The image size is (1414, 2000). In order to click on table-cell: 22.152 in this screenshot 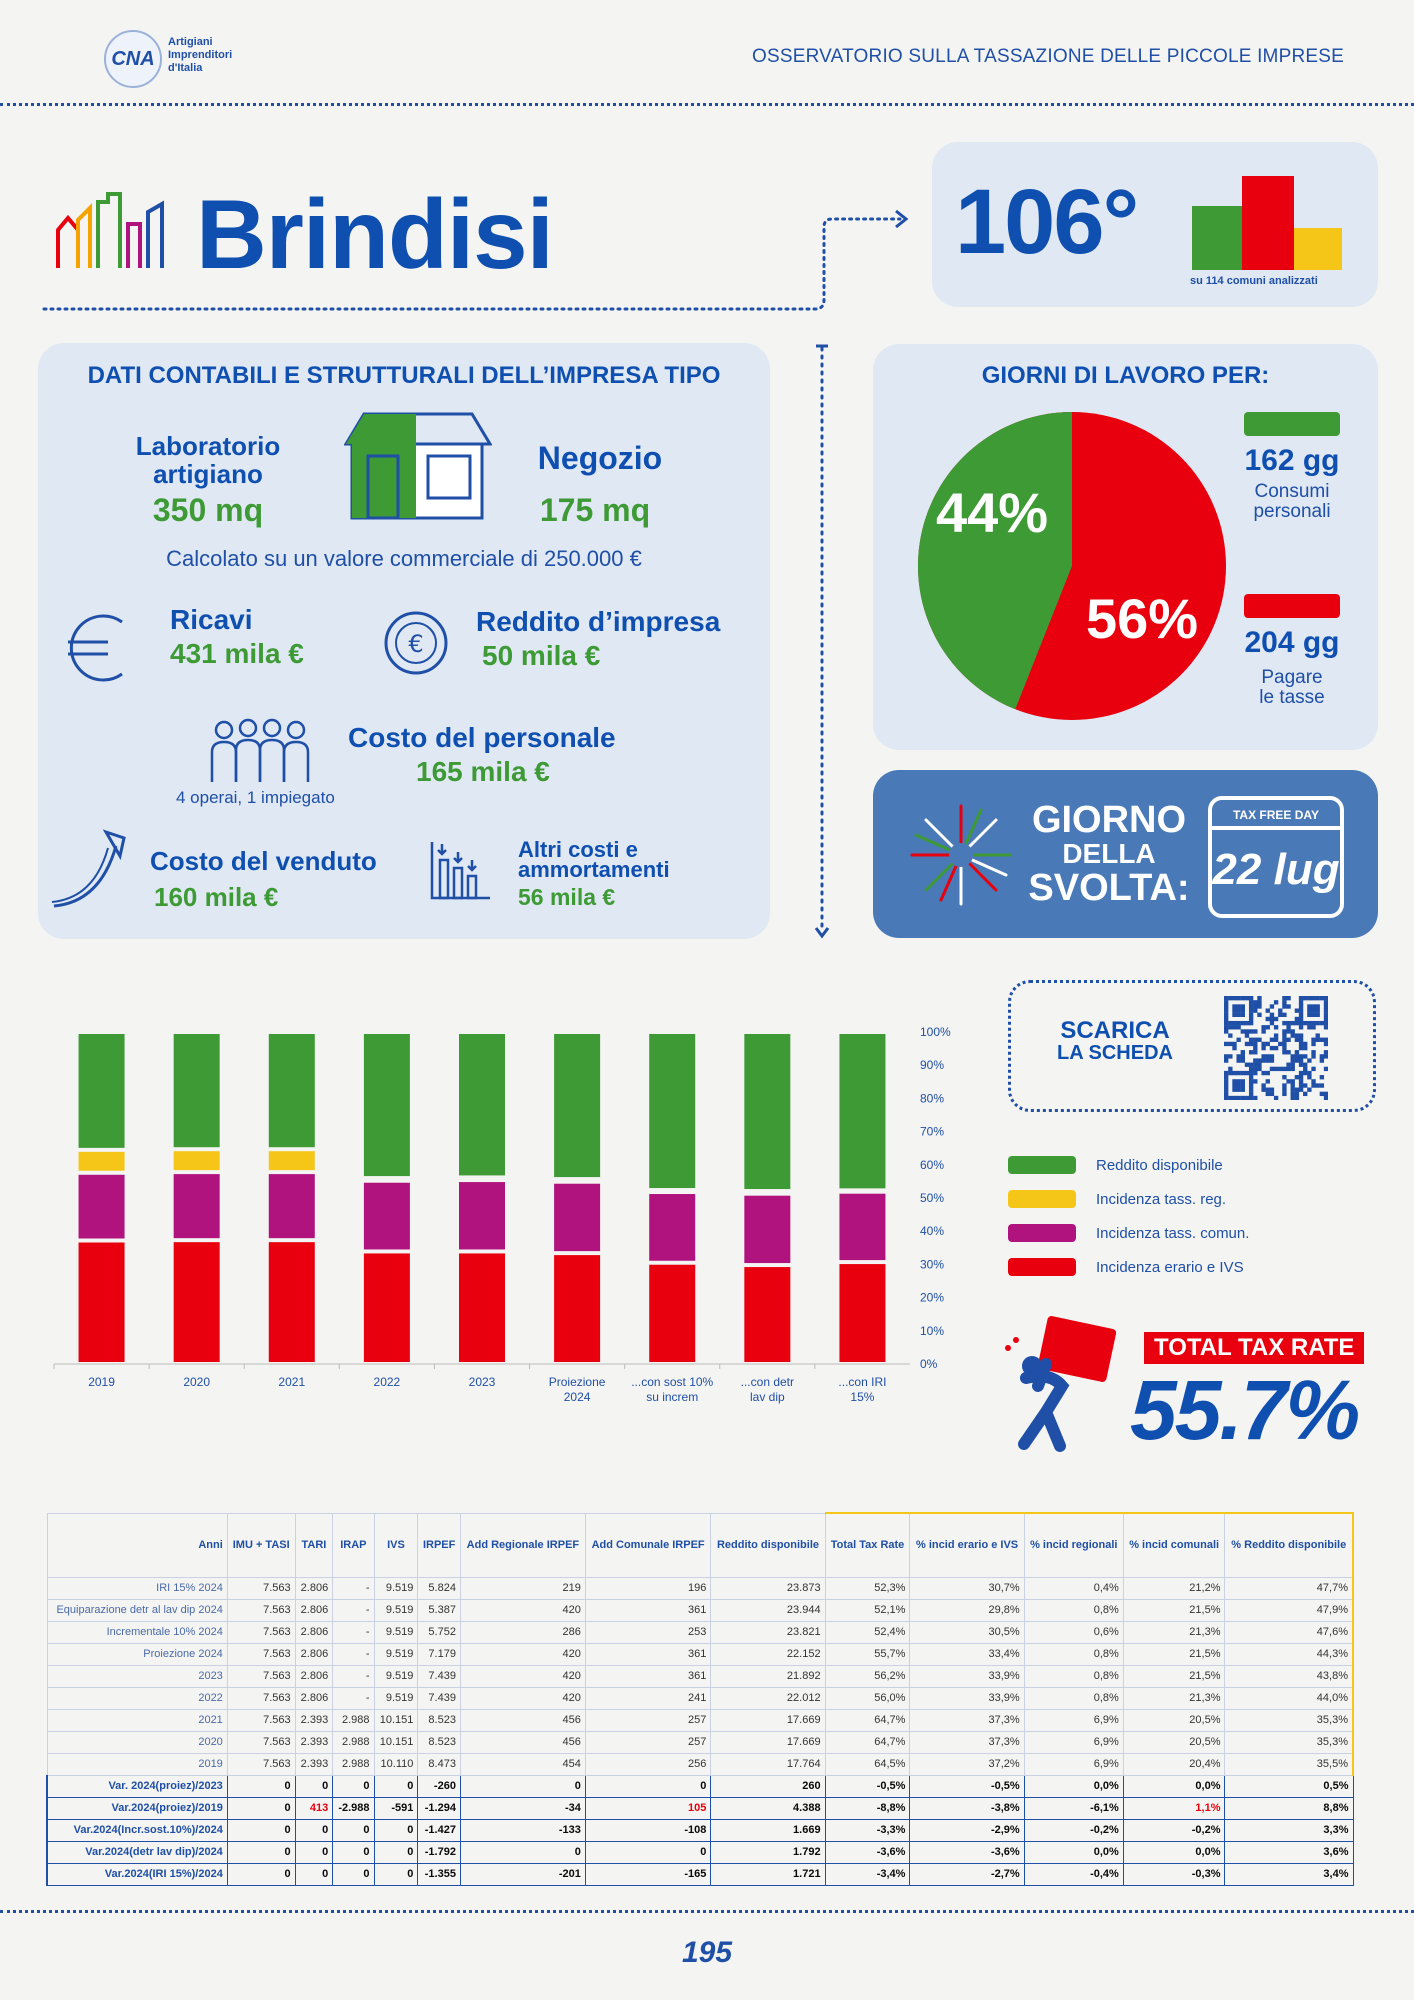, I will do `click(768, 1654)`.